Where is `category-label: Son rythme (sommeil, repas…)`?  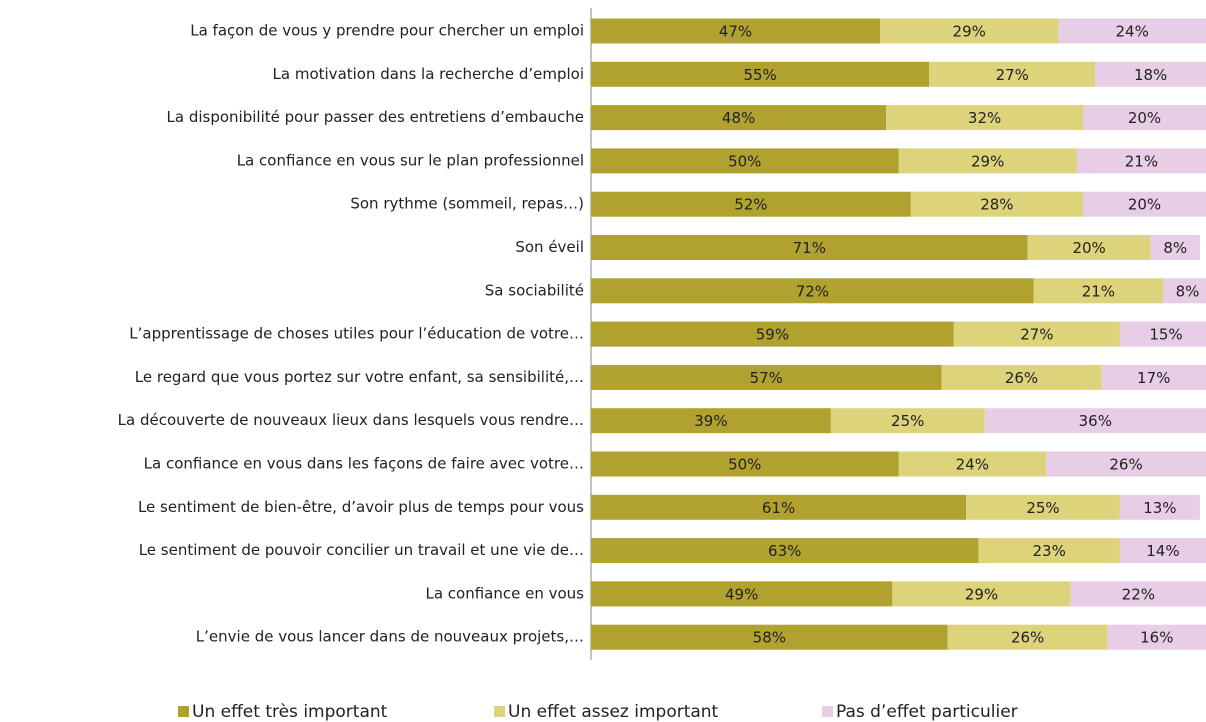
category-label: Son rythme (sommeil, repas…) is located at coordinates (467, 204).